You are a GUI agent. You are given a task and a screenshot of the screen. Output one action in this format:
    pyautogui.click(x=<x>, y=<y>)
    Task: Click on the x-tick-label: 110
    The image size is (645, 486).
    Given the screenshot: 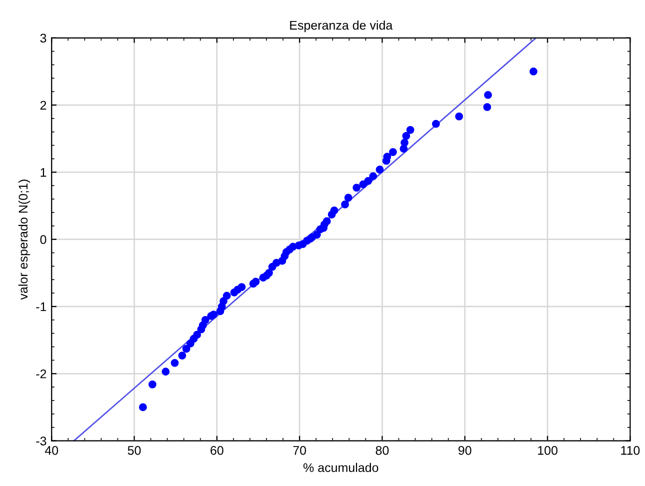 What is the action you would take?
    pyautogui.click(x=630, y=450)
    